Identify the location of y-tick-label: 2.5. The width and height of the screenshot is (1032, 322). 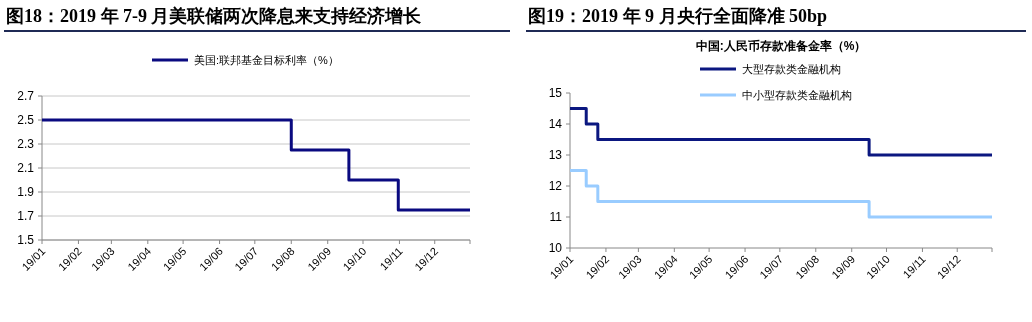
(26, 120).